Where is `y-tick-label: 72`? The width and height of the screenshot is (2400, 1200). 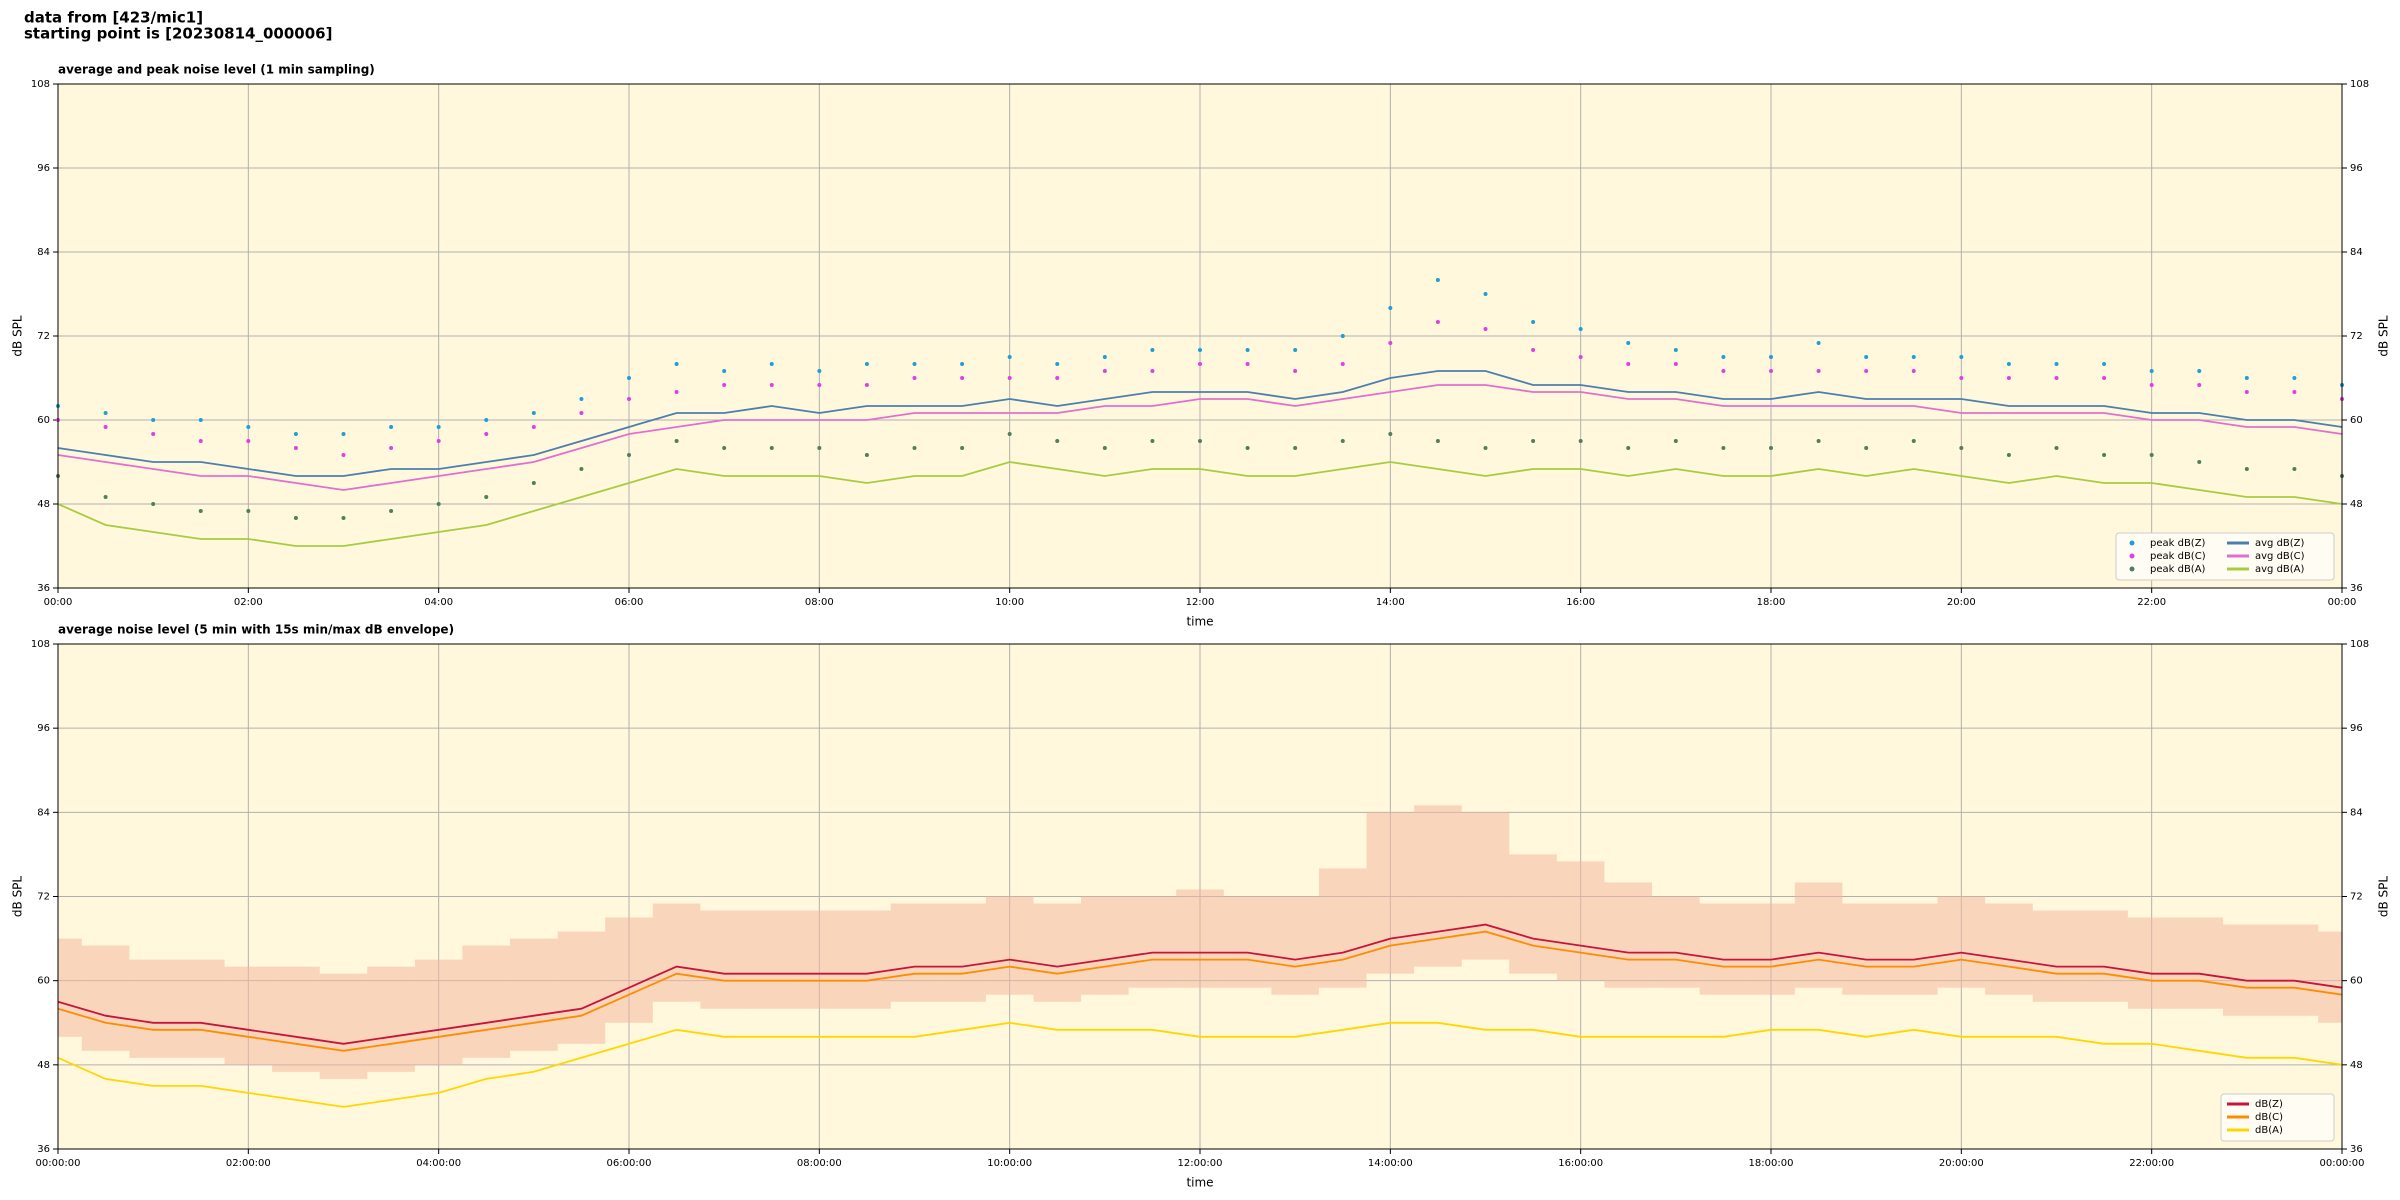 y-tick-label: 72 is located at coordinates (43, 336).